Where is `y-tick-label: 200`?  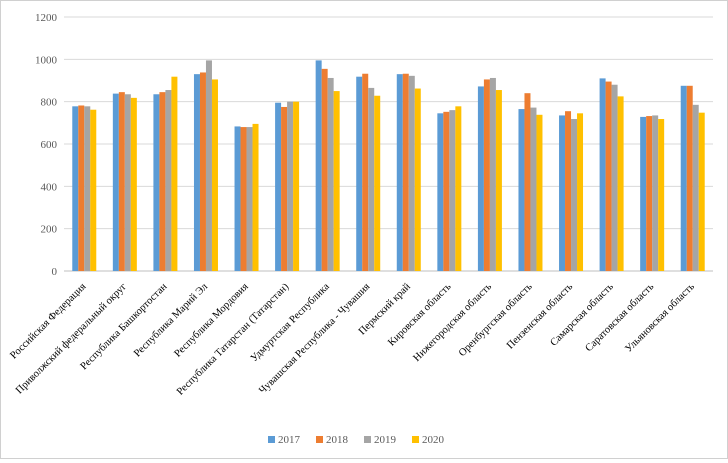
y-tick-label: 200 is located at coordinates (49, 230).